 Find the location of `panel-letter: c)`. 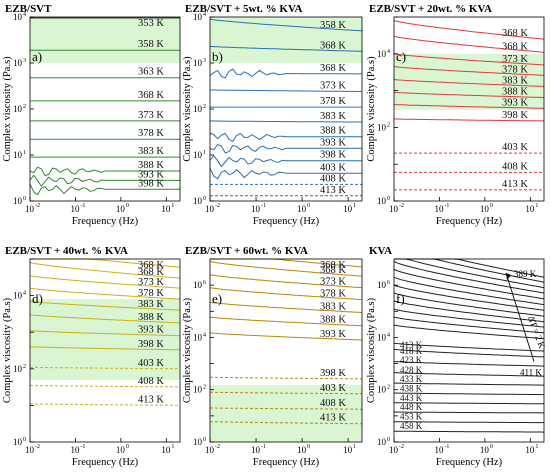

panel-letter: c) is located at coordinates (401, 56).